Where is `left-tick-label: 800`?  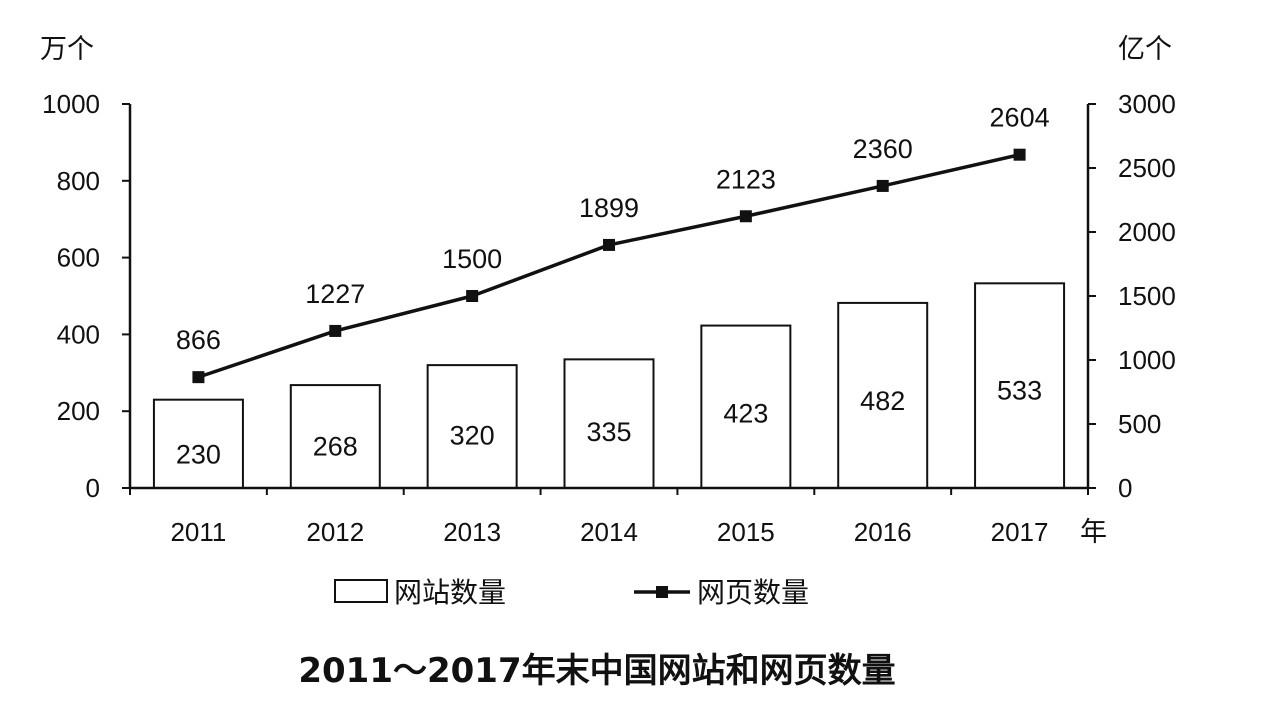 left-tick-label: 800 is located at coordinates (78, 181).